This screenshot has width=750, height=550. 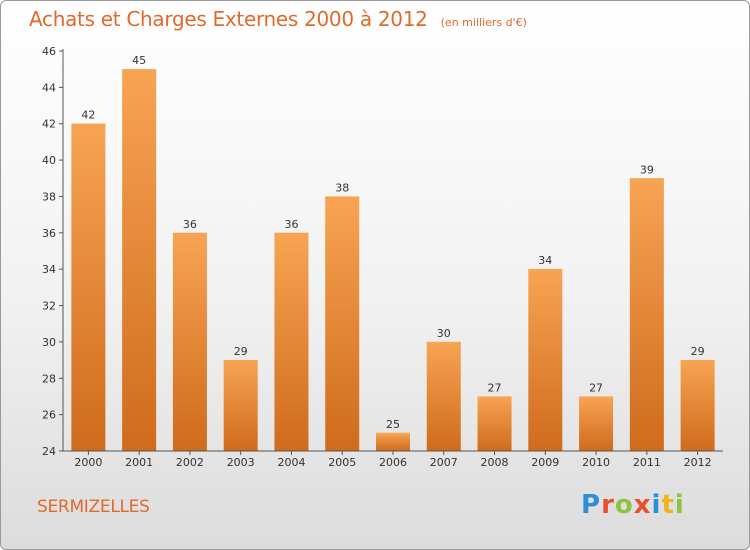 I want to click on y-tick-label: 34, so click(x=49, y=269).